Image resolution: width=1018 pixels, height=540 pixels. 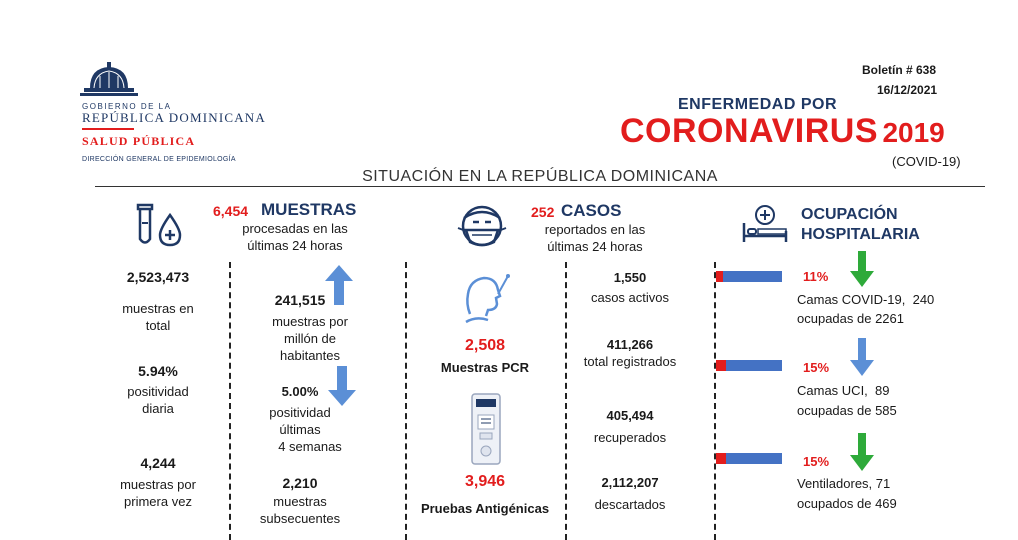 What do you see at coordinates (158, 325) in the screenshot?
I see `total-samples-label2: total` at bounding box center [158, 325].